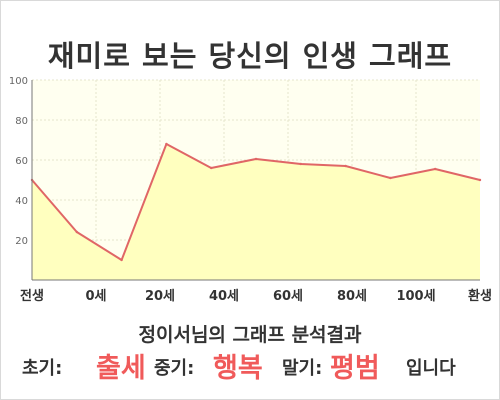  What do you see at coordinates (431, 368) in the screenshot?
I see `result-suffix: 입니다` at bounding box center [431, 368].